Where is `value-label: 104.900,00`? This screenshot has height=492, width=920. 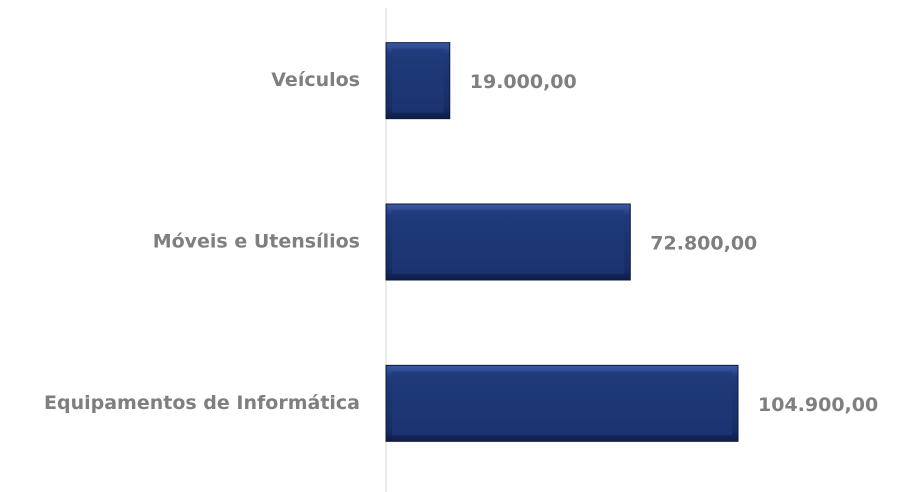
value-label: 104.900,00 is located at coordinates (818, 405).